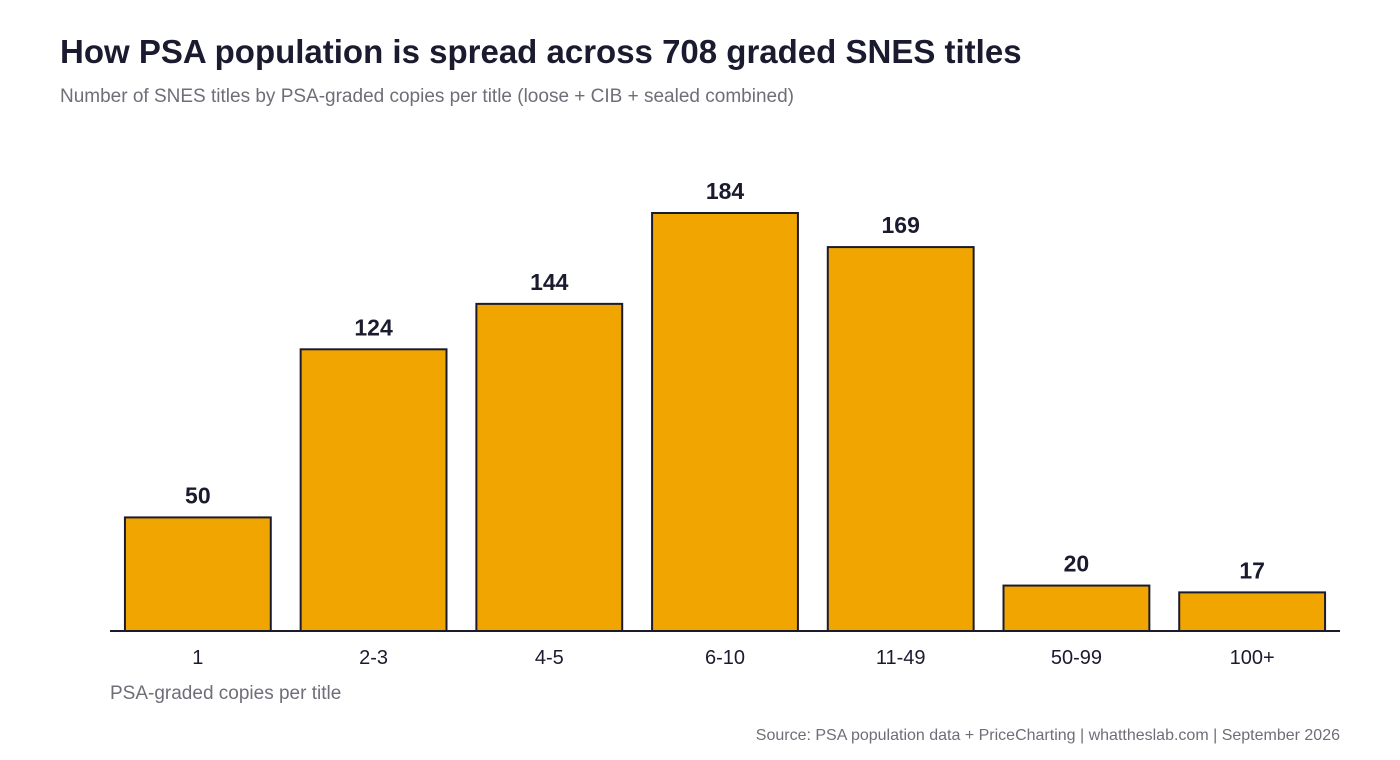 The image size is (1400, 760). Describe the element at coordinates (1076, 658) in the screenshot. I see `tick-label-50-99: 50-99` at that location.